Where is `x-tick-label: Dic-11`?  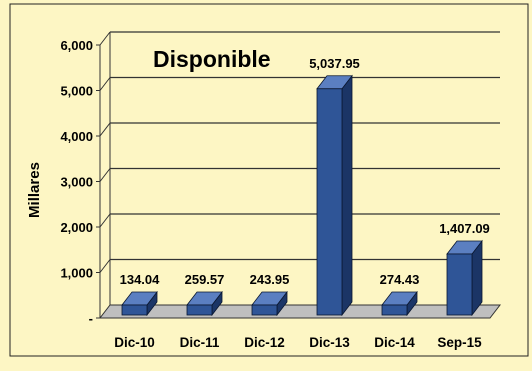
x-tick-label: Dic-11 is located at coordinates (200, 342).